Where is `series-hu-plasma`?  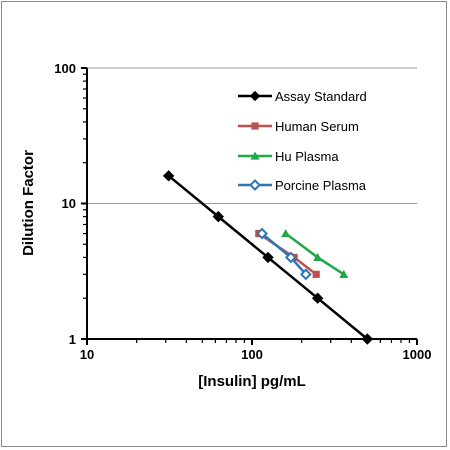
series-hu-plasma is located at coordinates (315, 253).